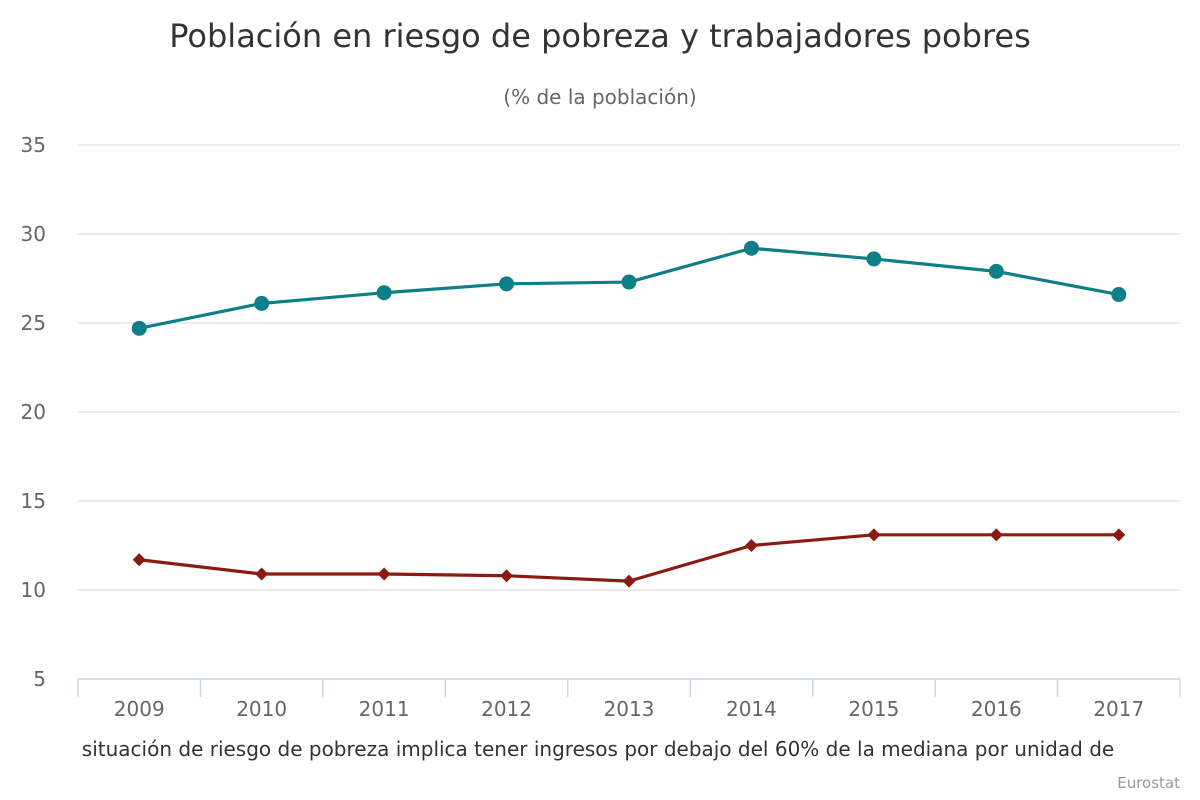 Image resolution: width=1200 pixels, height=800 pixels. Describe the element at coordinates (33, 323) in the screenshot. I see `y-tick-label: 25` at that location.